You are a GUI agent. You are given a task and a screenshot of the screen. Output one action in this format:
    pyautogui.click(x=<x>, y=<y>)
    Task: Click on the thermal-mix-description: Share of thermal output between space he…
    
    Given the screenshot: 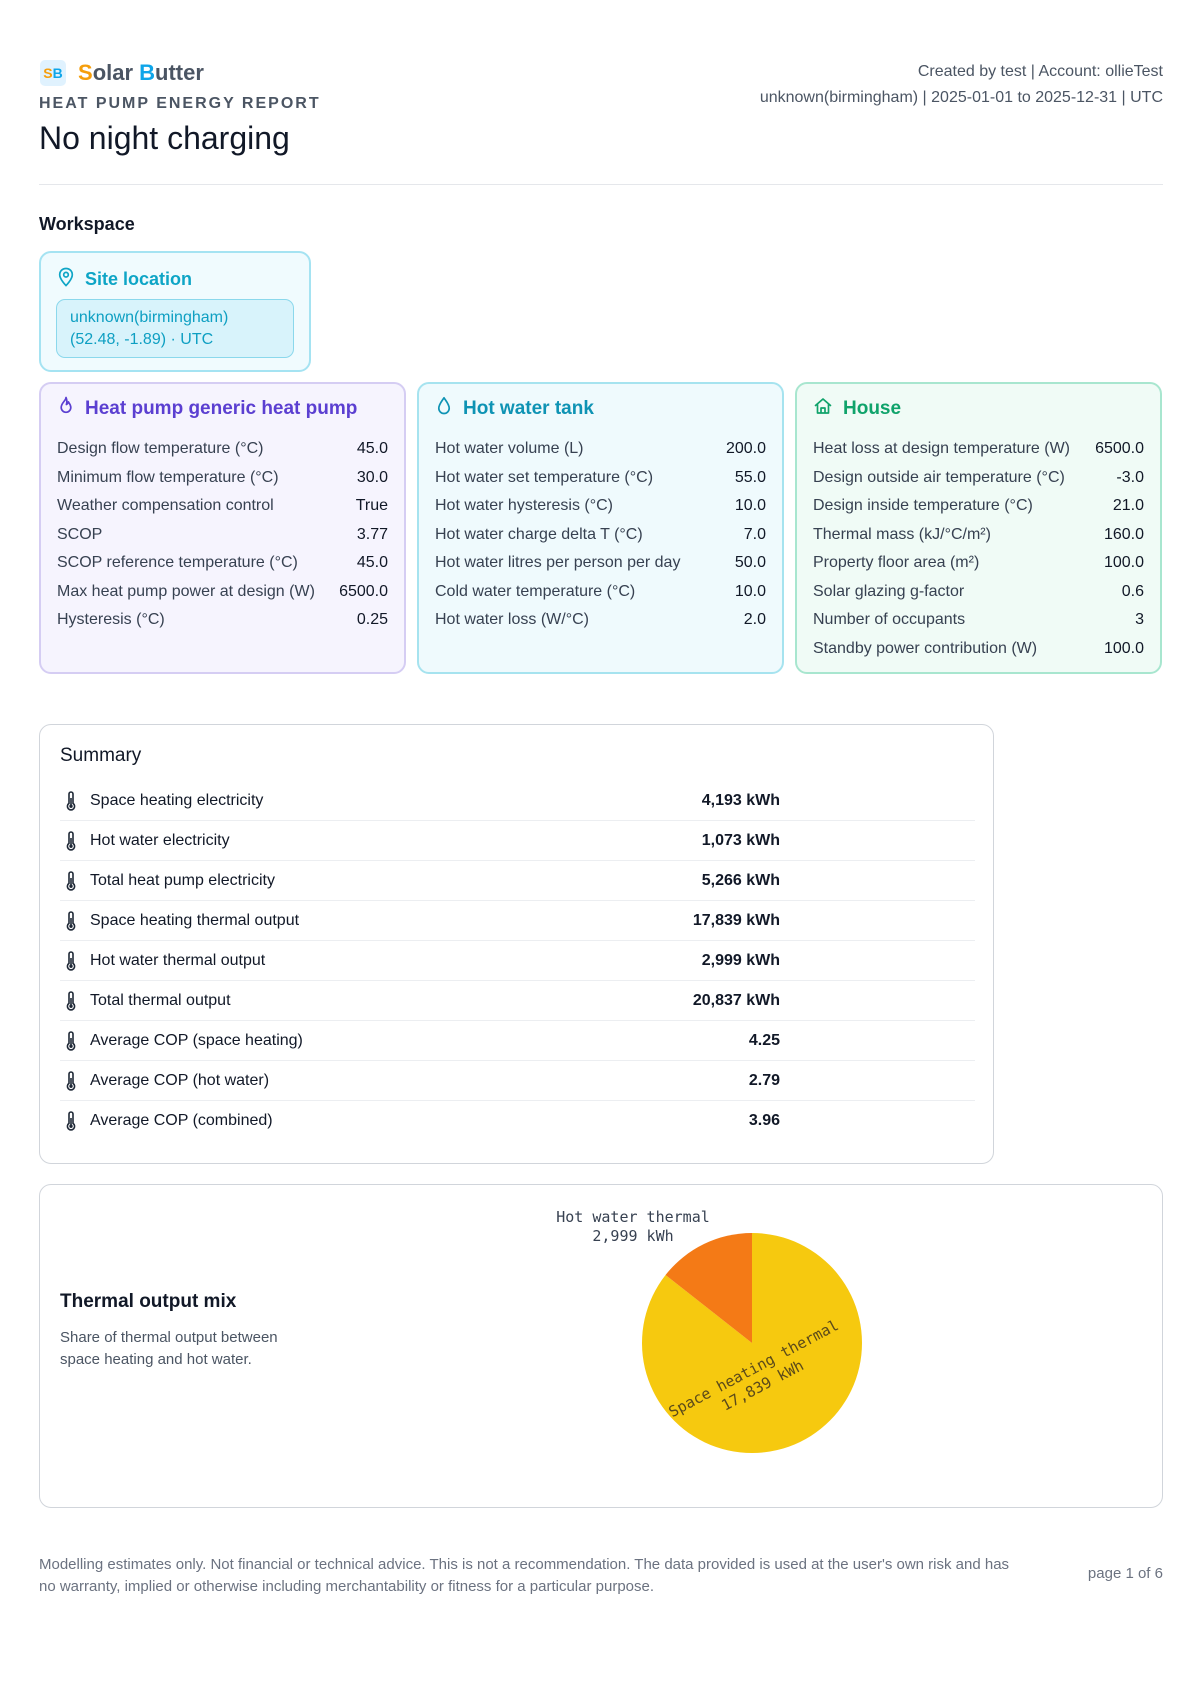 What is the action you would take?
    pyautogui.click(x=169, y=1348)
    